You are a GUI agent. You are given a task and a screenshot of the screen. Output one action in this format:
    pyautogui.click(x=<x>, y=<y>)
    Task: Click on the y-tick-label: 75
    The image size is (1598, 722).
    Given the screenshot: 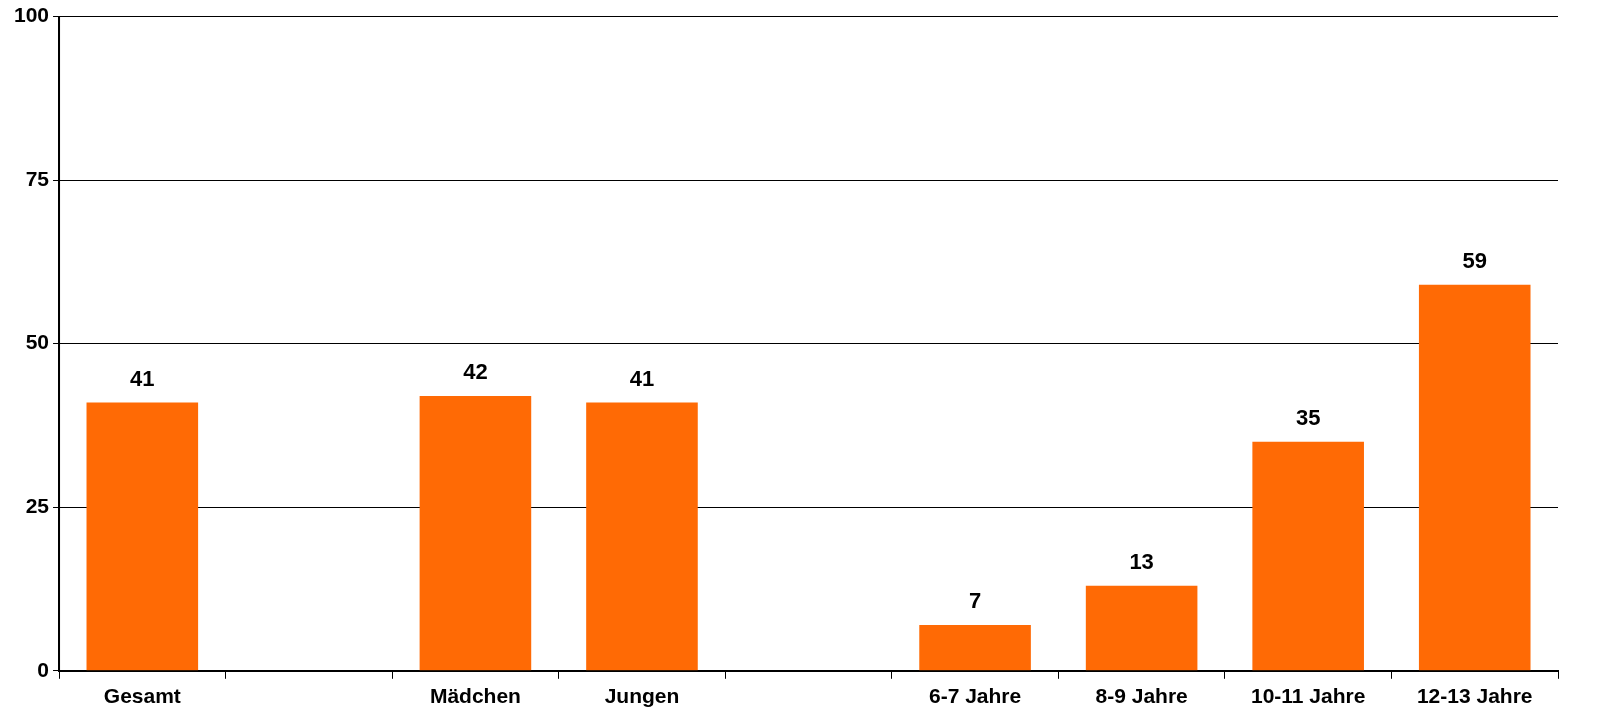 What is the action you would take?
    pyautogui.click(x=37, y=178)
    